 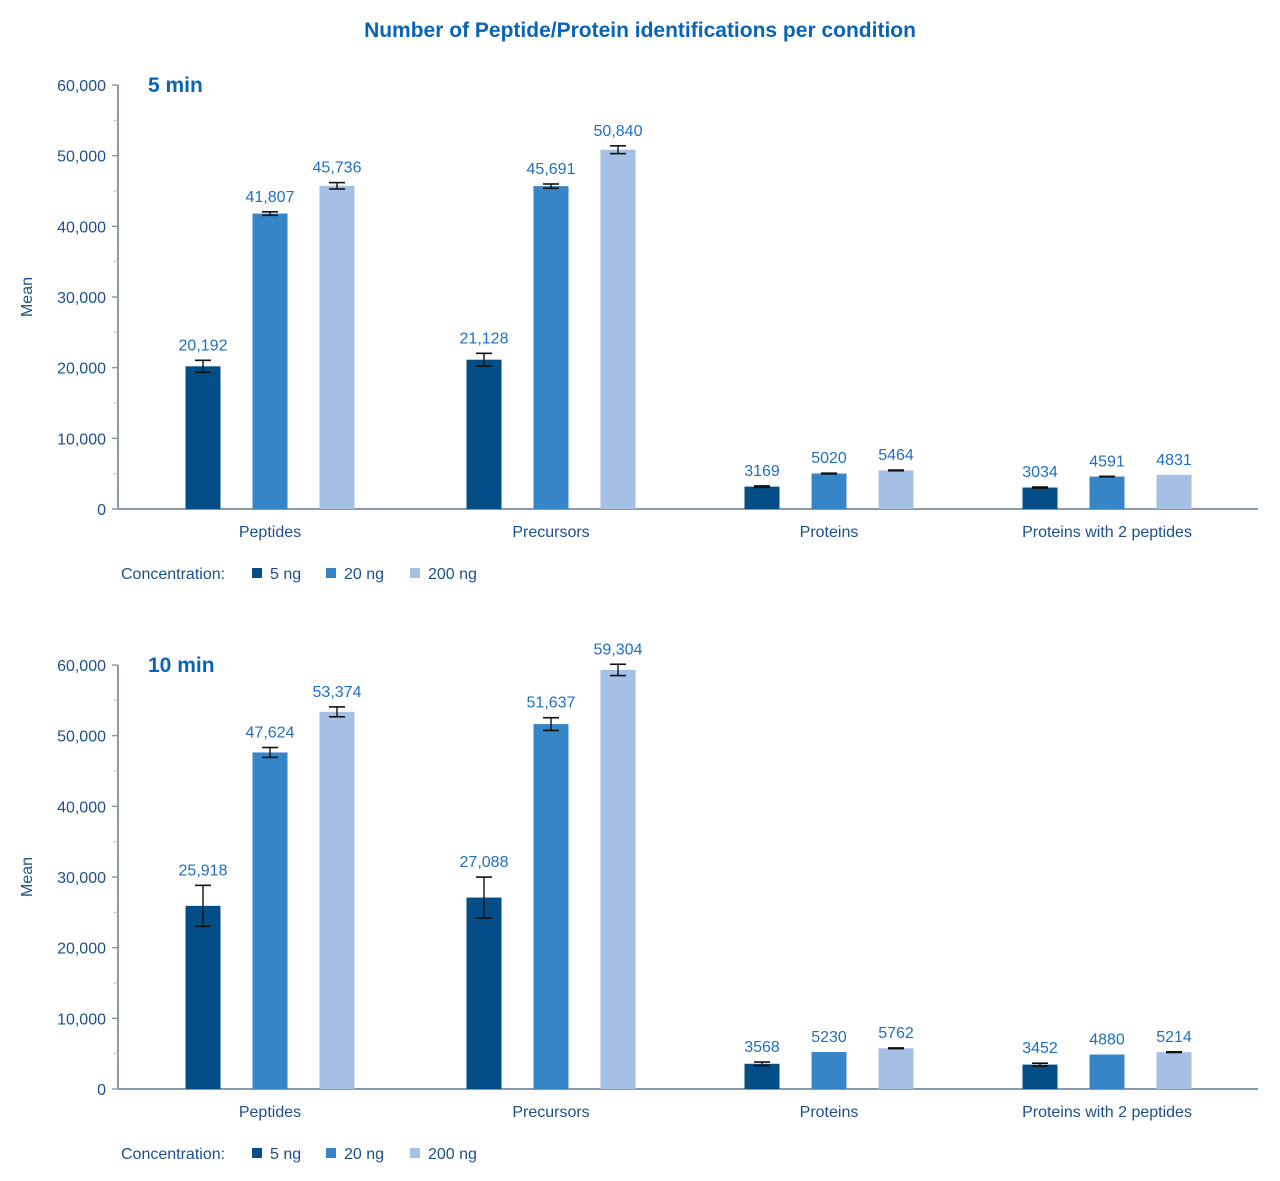 What do you see at coordinates (337, 168) in the screenshot?
I see `data-label: 45,736` at bounding box center [337, 168].